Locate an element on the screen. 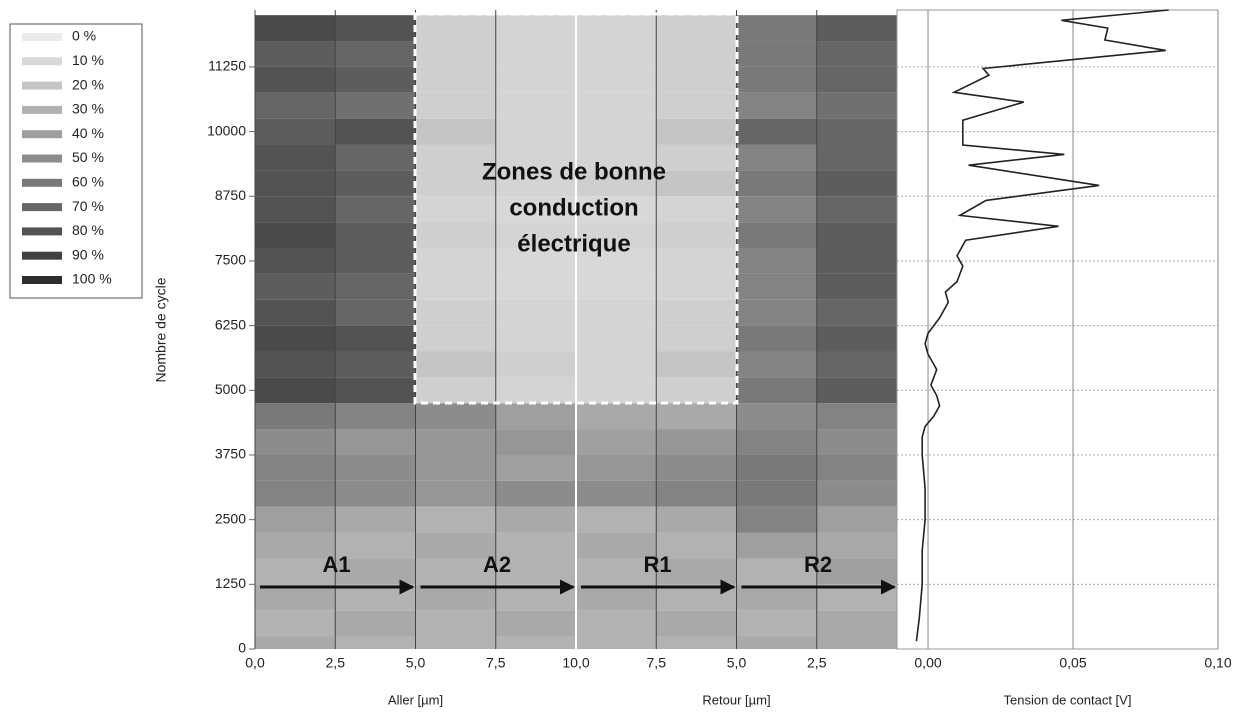 The width and height of the screenshot is (1246, 716). x-tick-label: 0,0 is located at coordinates (255, 663).